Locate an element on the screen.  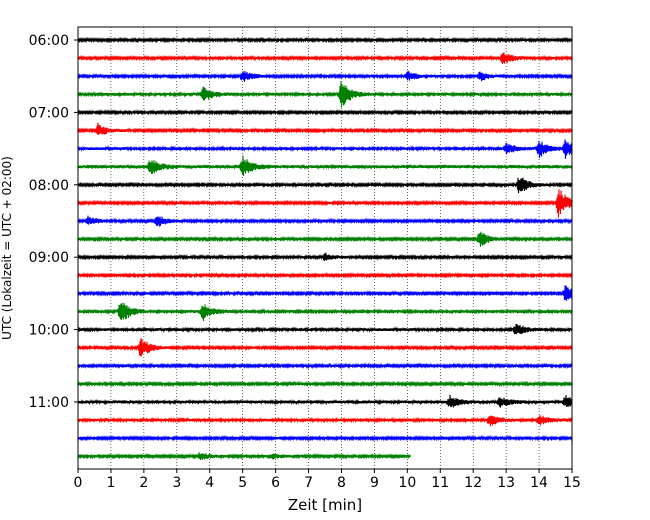
x-tick-label: 11 is located at coordinates (440, 483).